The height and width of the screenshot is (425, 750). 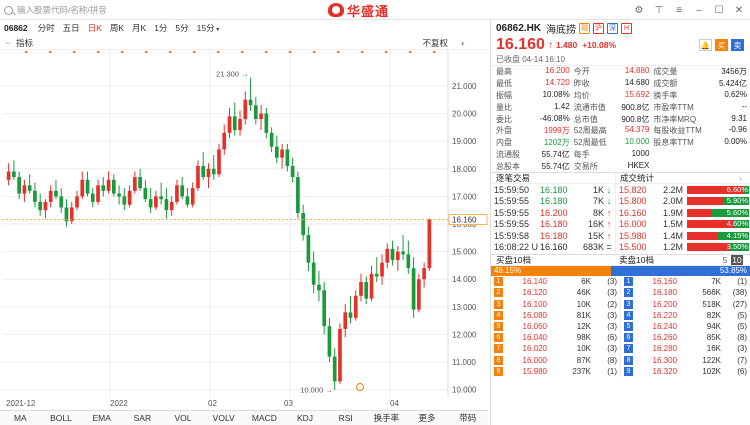 What do you see at coordinates (713, 315) in the screenshot?
I see `ask-volume: 82K` at bounding box center [713, 315].